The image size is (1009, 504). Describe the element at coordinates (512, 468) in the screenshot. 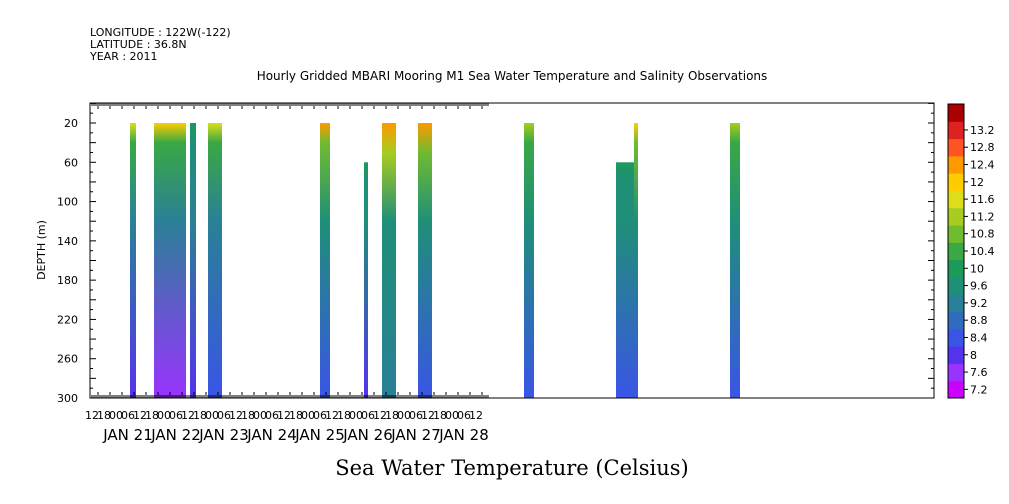

I see `colorbar-title: Sea Water Temperature (Celsius)` at that location.